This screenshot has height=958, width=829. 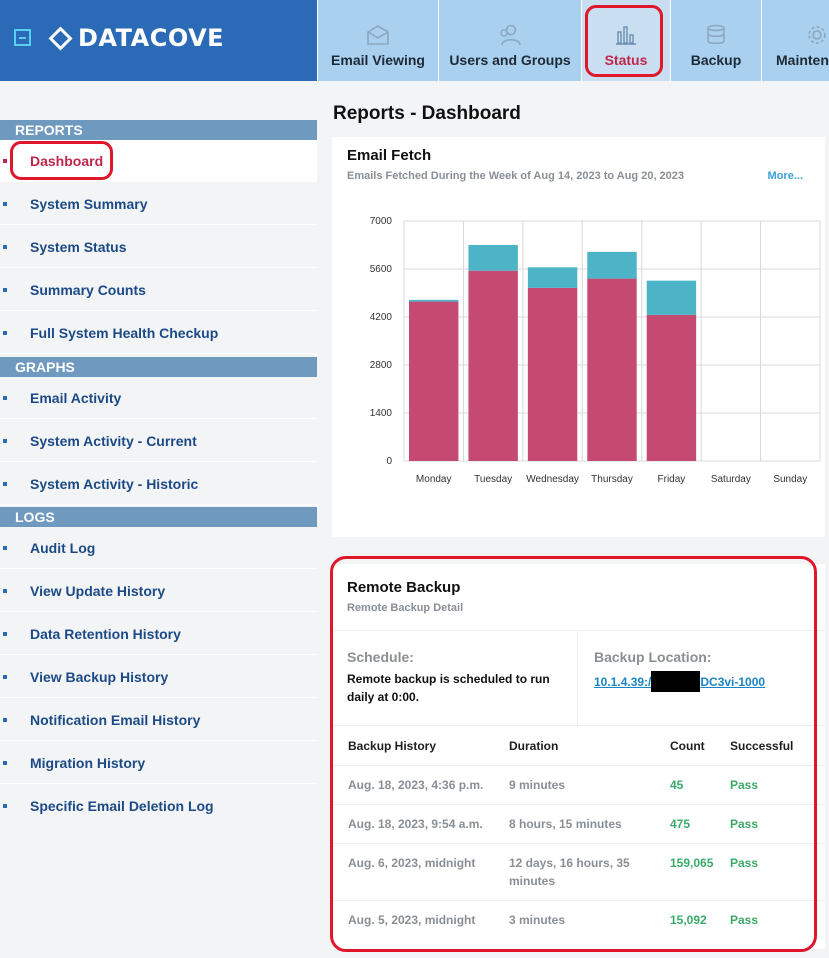 What do you see at coordinates (63, 548) in the screenshot?
I see `sidebar-item-label: Audit Log` at bounding box center [63, 548].